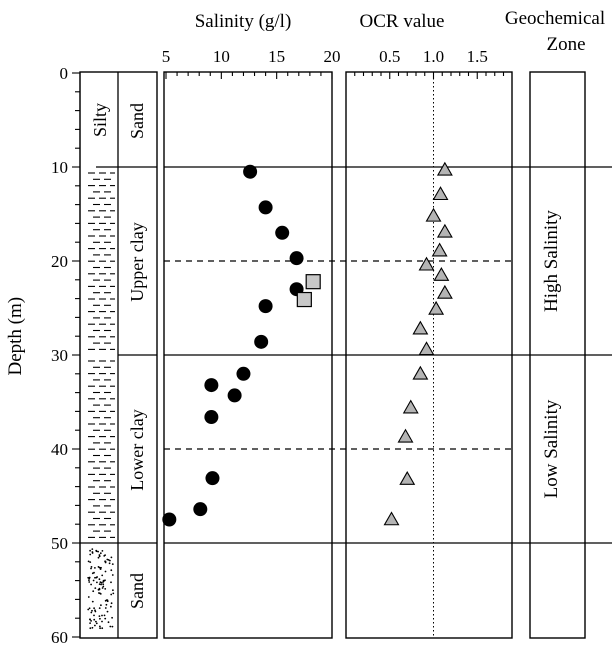 Image resolution: width=612 pixels, height=649 pixels. Describe the element at coordinates (100, 120) in the screenshot. I see `lithology-unit-name: Silty` at that location.